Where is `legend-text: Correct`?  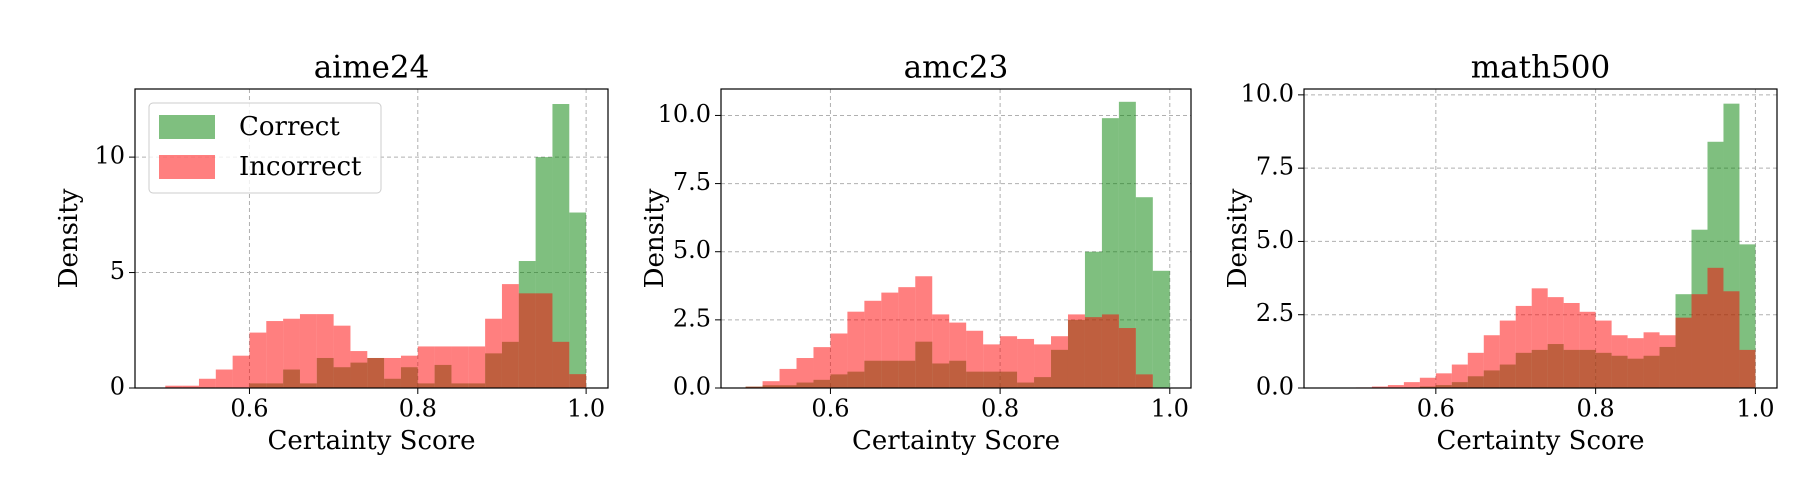 legend-text: Correct is located at coordinates (289, 127).